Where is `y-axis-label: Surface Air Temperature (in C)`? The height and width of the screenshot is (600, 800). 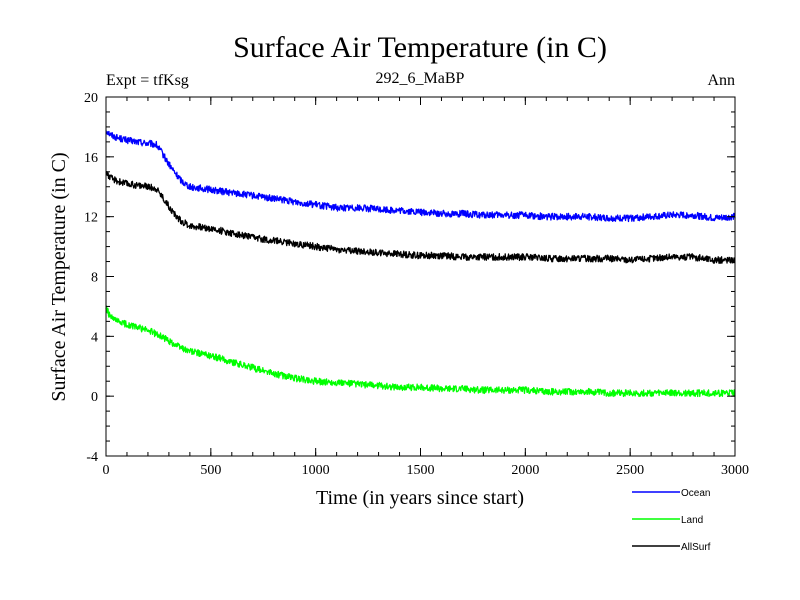 y-axis-label: Surface Air Temperature (in C) is located at coordinates (59, 276).